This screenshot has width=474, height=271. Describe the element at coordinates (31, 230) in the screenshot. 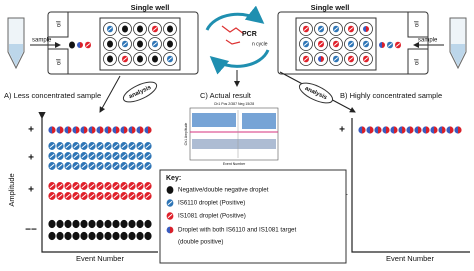

I see `level-marker: −−` at that location.